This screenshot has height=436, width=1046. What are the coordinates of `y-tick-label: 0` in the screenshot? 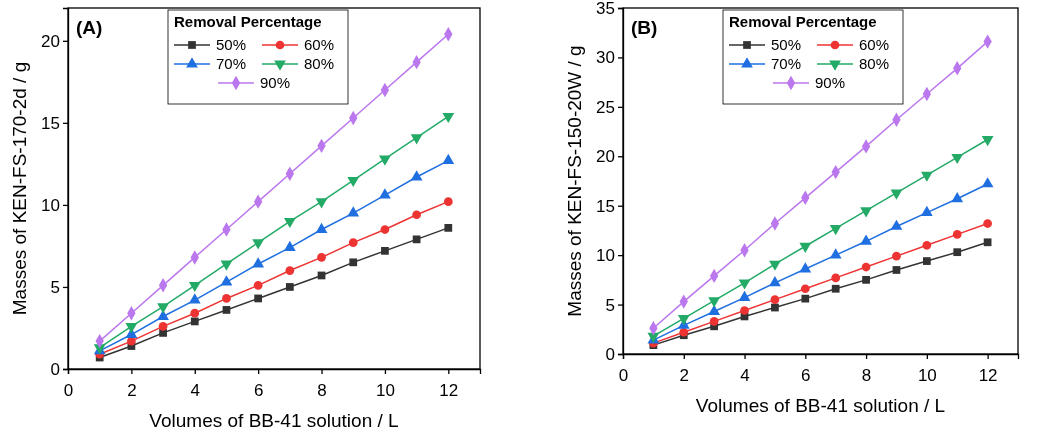 It's located at (610, 354).